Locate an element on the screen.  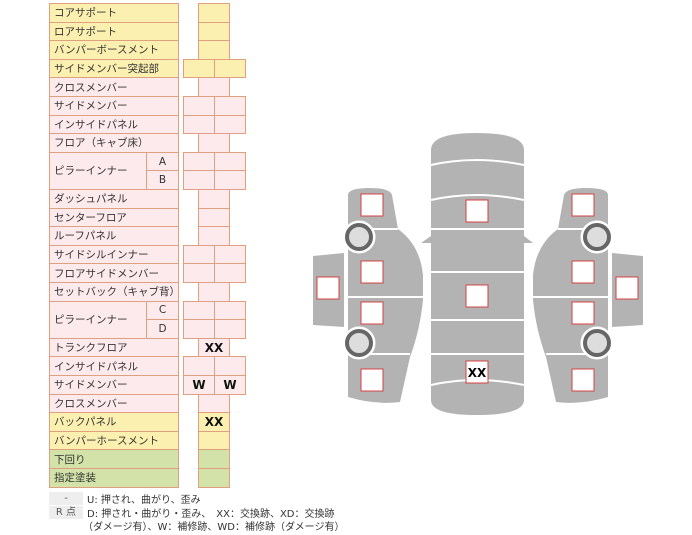
row-sub-label: C is located at coordinates (162, 310).